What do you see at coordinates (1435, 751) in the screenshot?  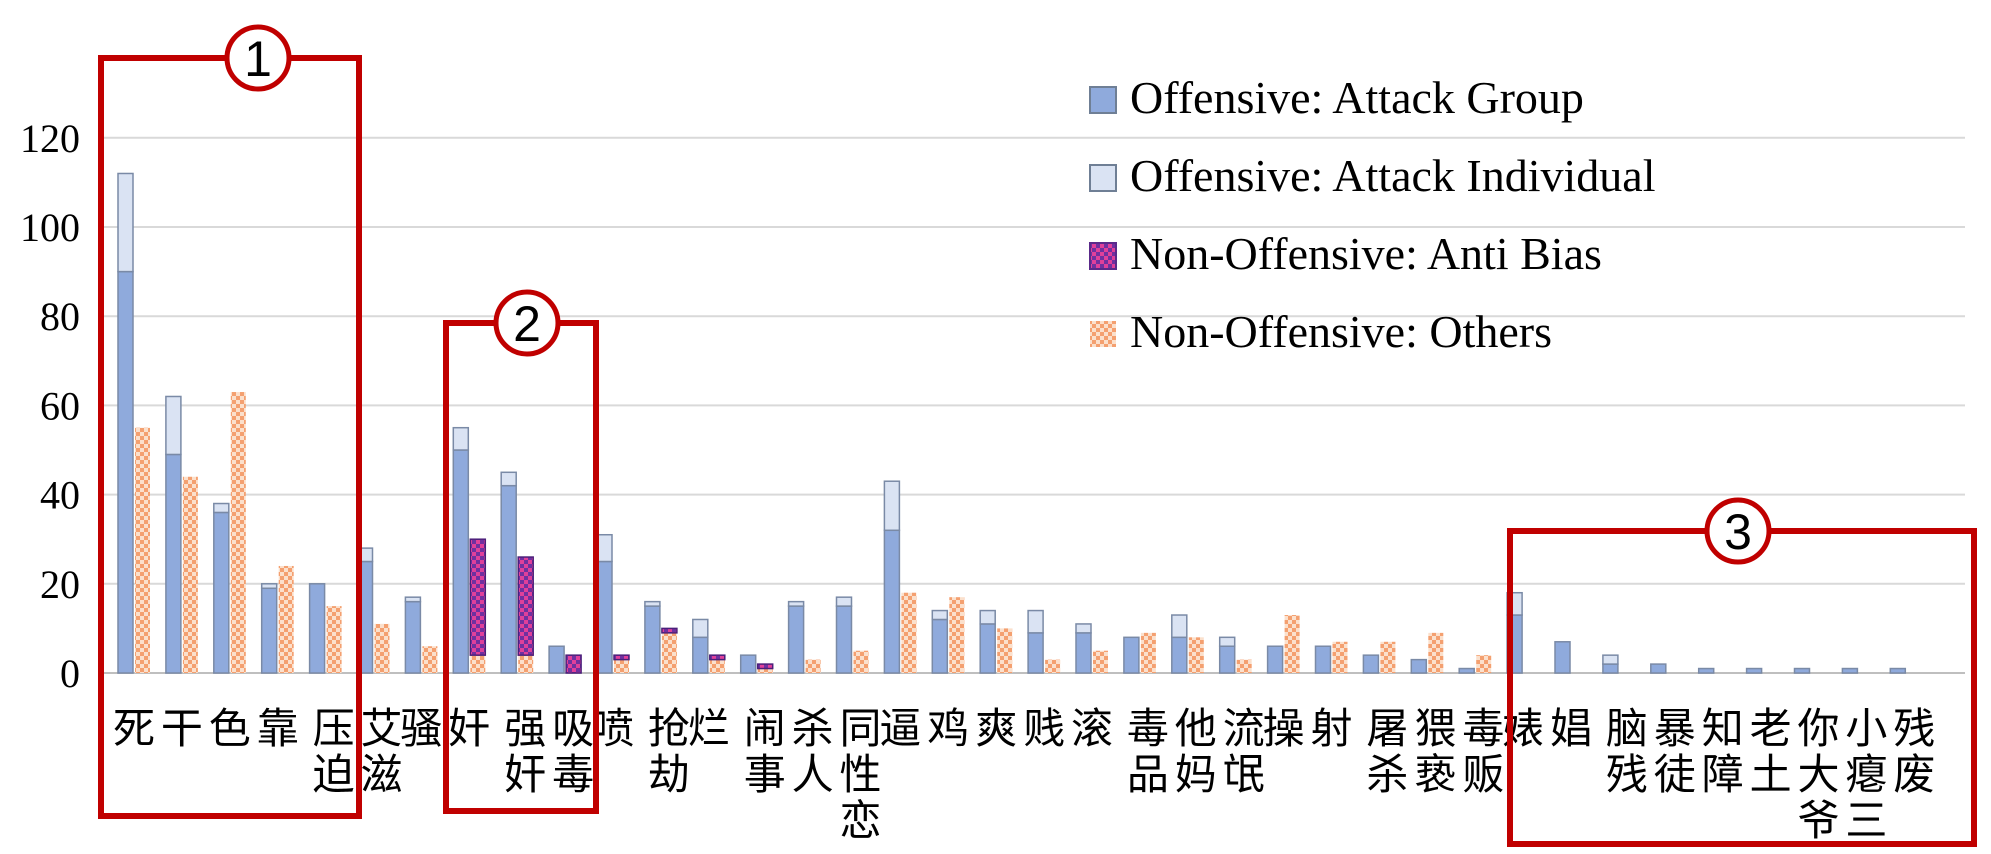 I see `x-category-label: 猥亵` at bounding box center [1435, 751].